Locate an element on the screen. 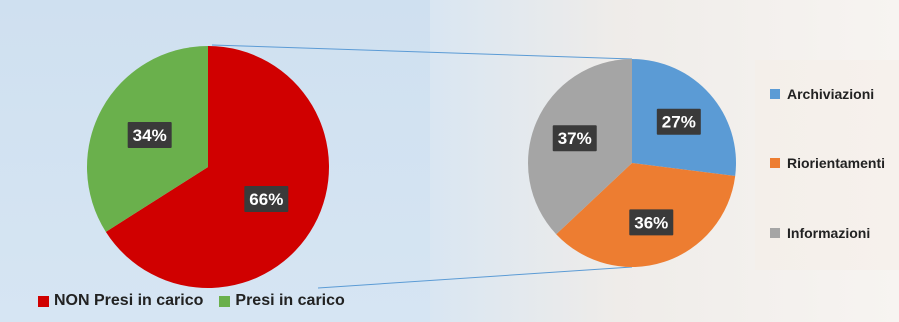 The height and width of the screenshot is (322, 899). legend-label: Informazioni is located at coordinates (829, 233).